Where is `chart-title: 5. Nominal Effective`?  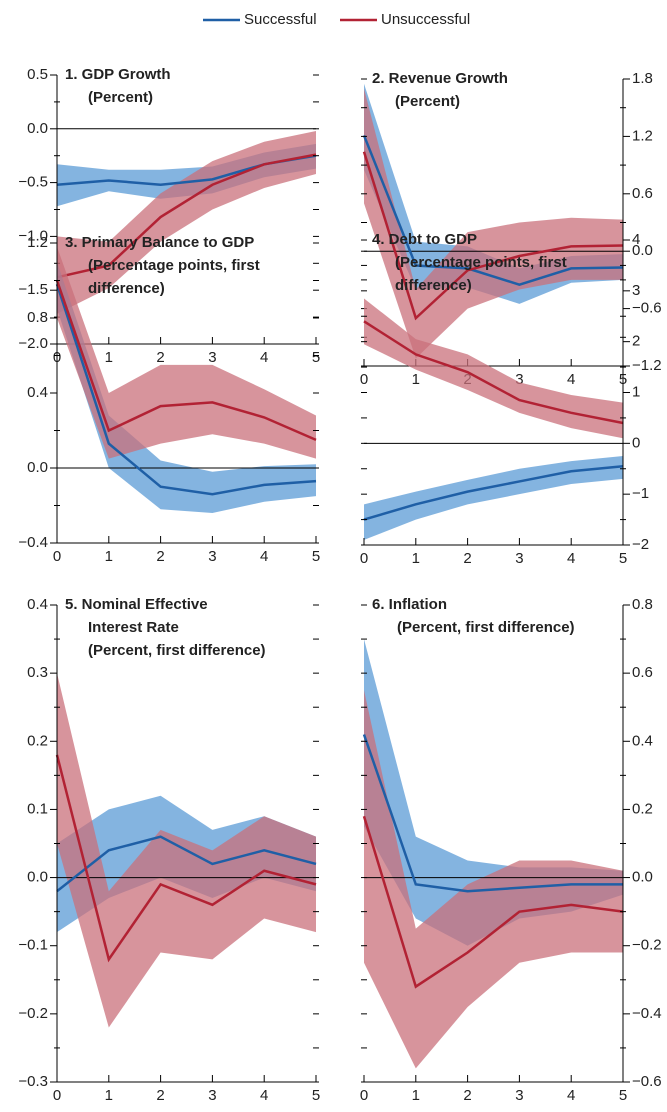 chart-title: 5. Nominal Effective is located at coordinates (136, 604).